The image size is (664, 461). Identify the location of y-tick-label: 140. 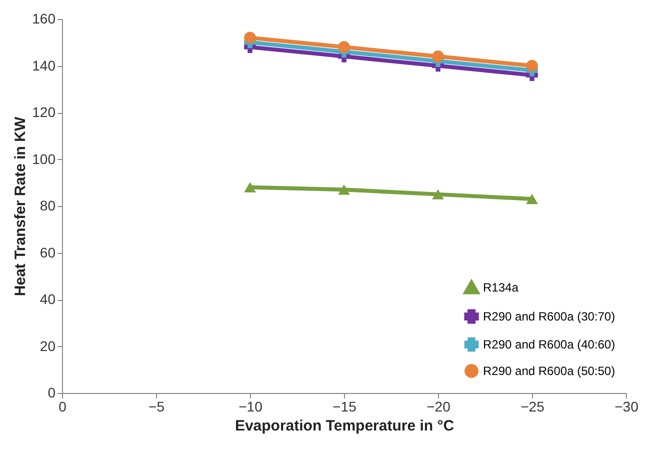
(44, 65).